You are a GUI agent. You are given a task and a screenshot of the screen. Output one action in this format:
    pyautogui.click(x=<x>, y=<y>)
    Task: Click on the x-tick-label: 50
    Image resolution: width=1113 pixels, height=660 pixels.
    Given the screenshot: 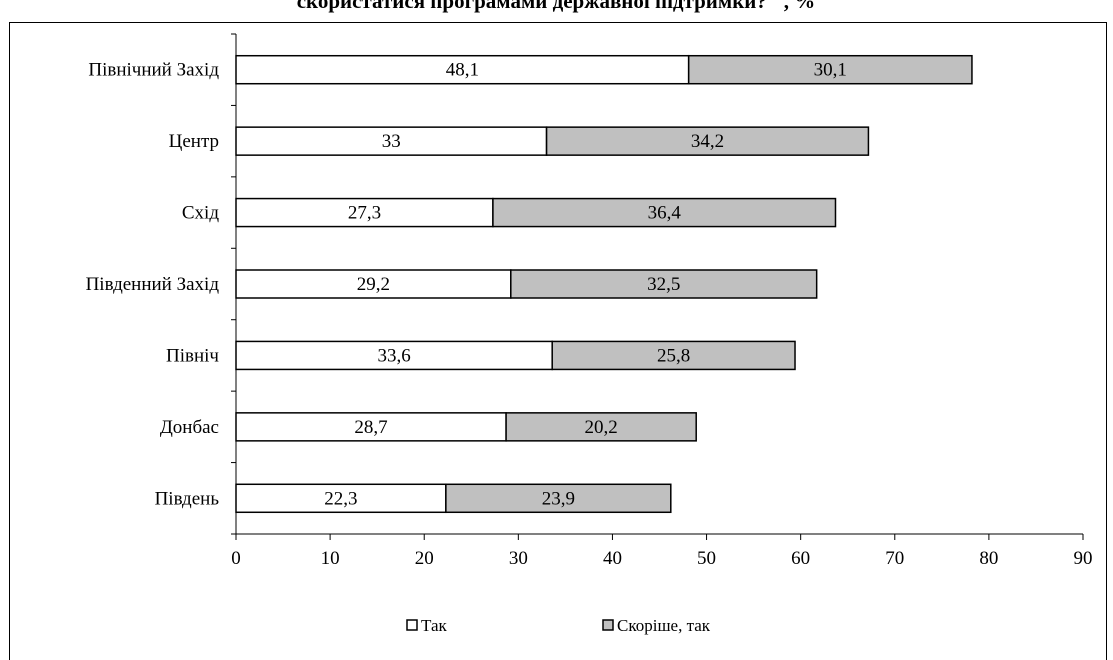 What is the action you would take?
    pyautogui.click(x=706, y=558)
    